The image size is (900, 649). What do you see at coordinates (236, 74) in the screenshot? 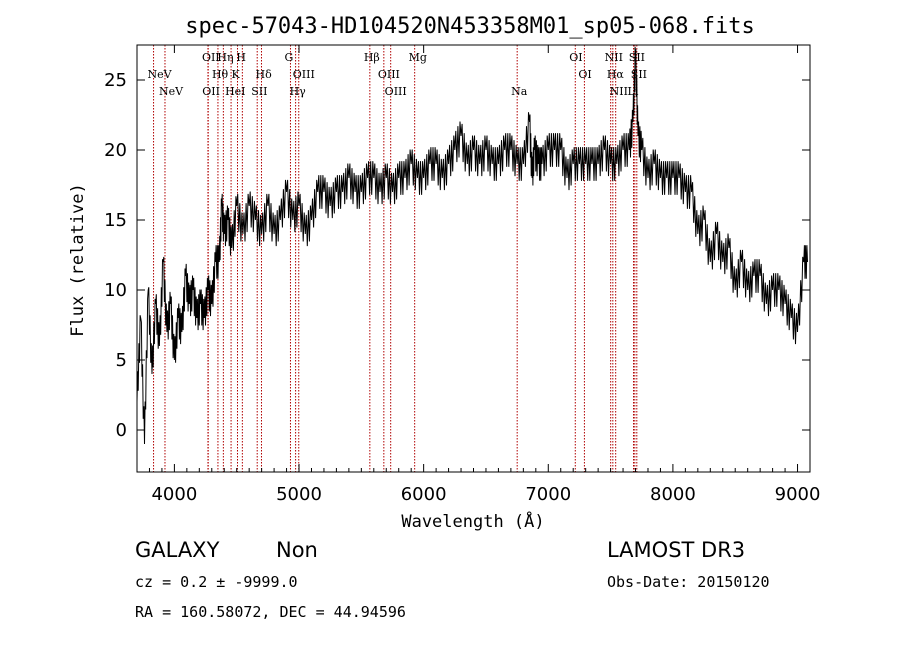
I see `line-marker-label: K` at bounding box center [236, 74].